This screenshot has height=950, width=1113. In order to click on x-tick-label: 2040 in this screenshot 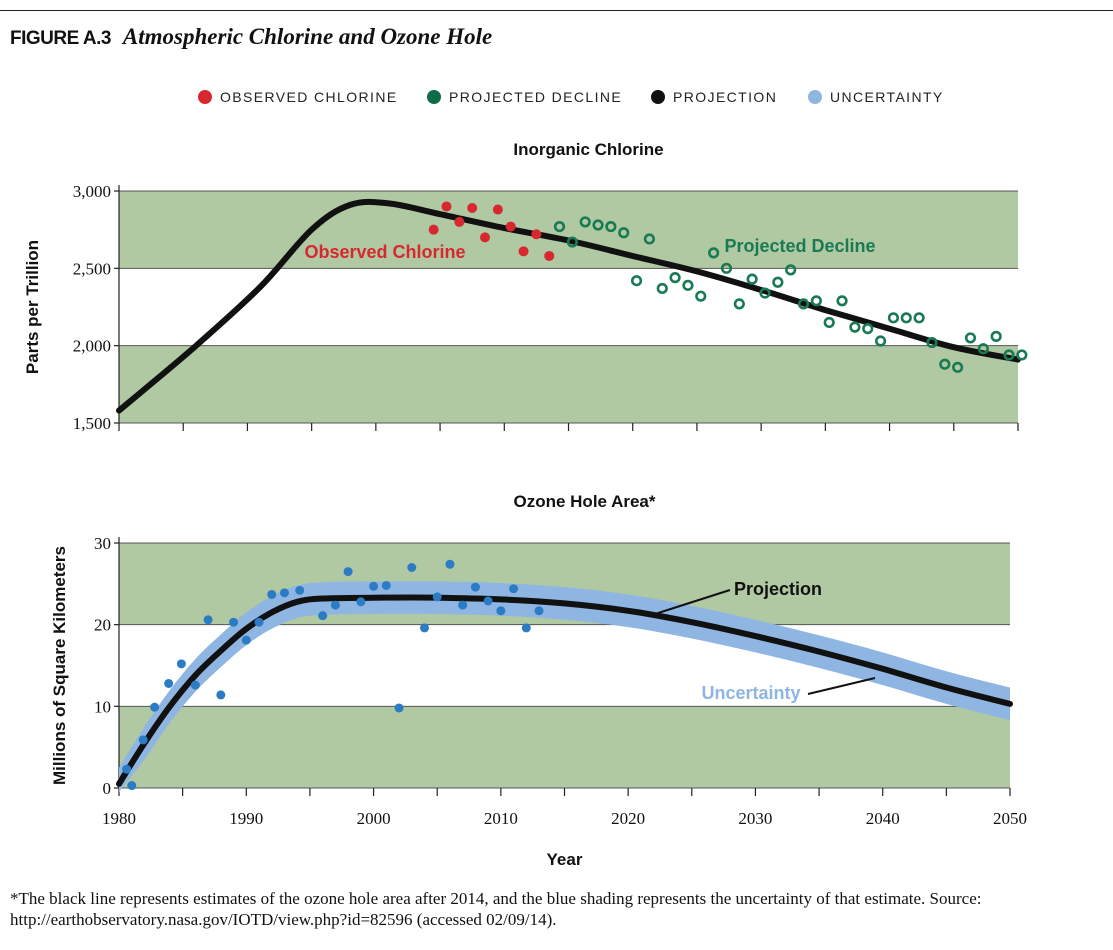, I will do `click(883, 818)`.